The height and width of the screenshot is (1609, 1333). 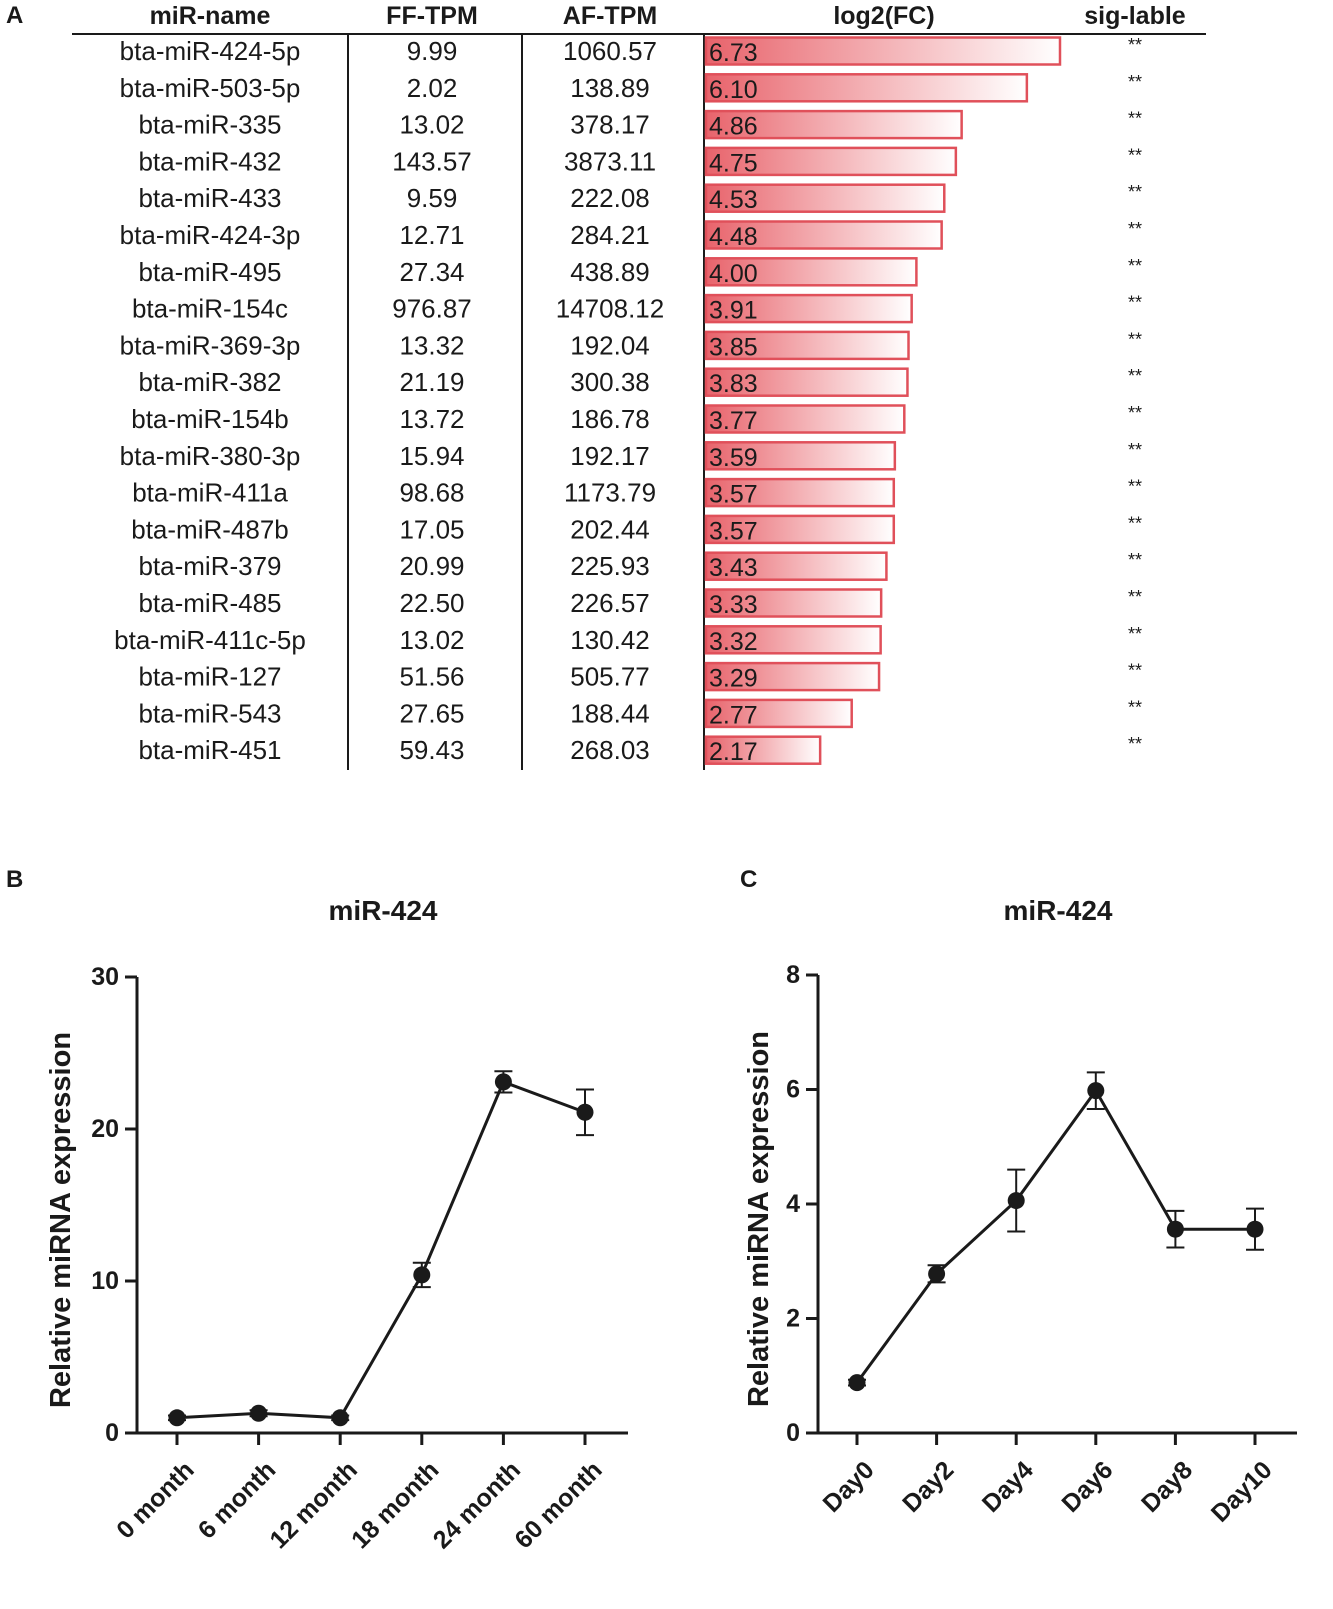 I want to click on row-af-tpm: 222.08, so click(x=610, y=198).